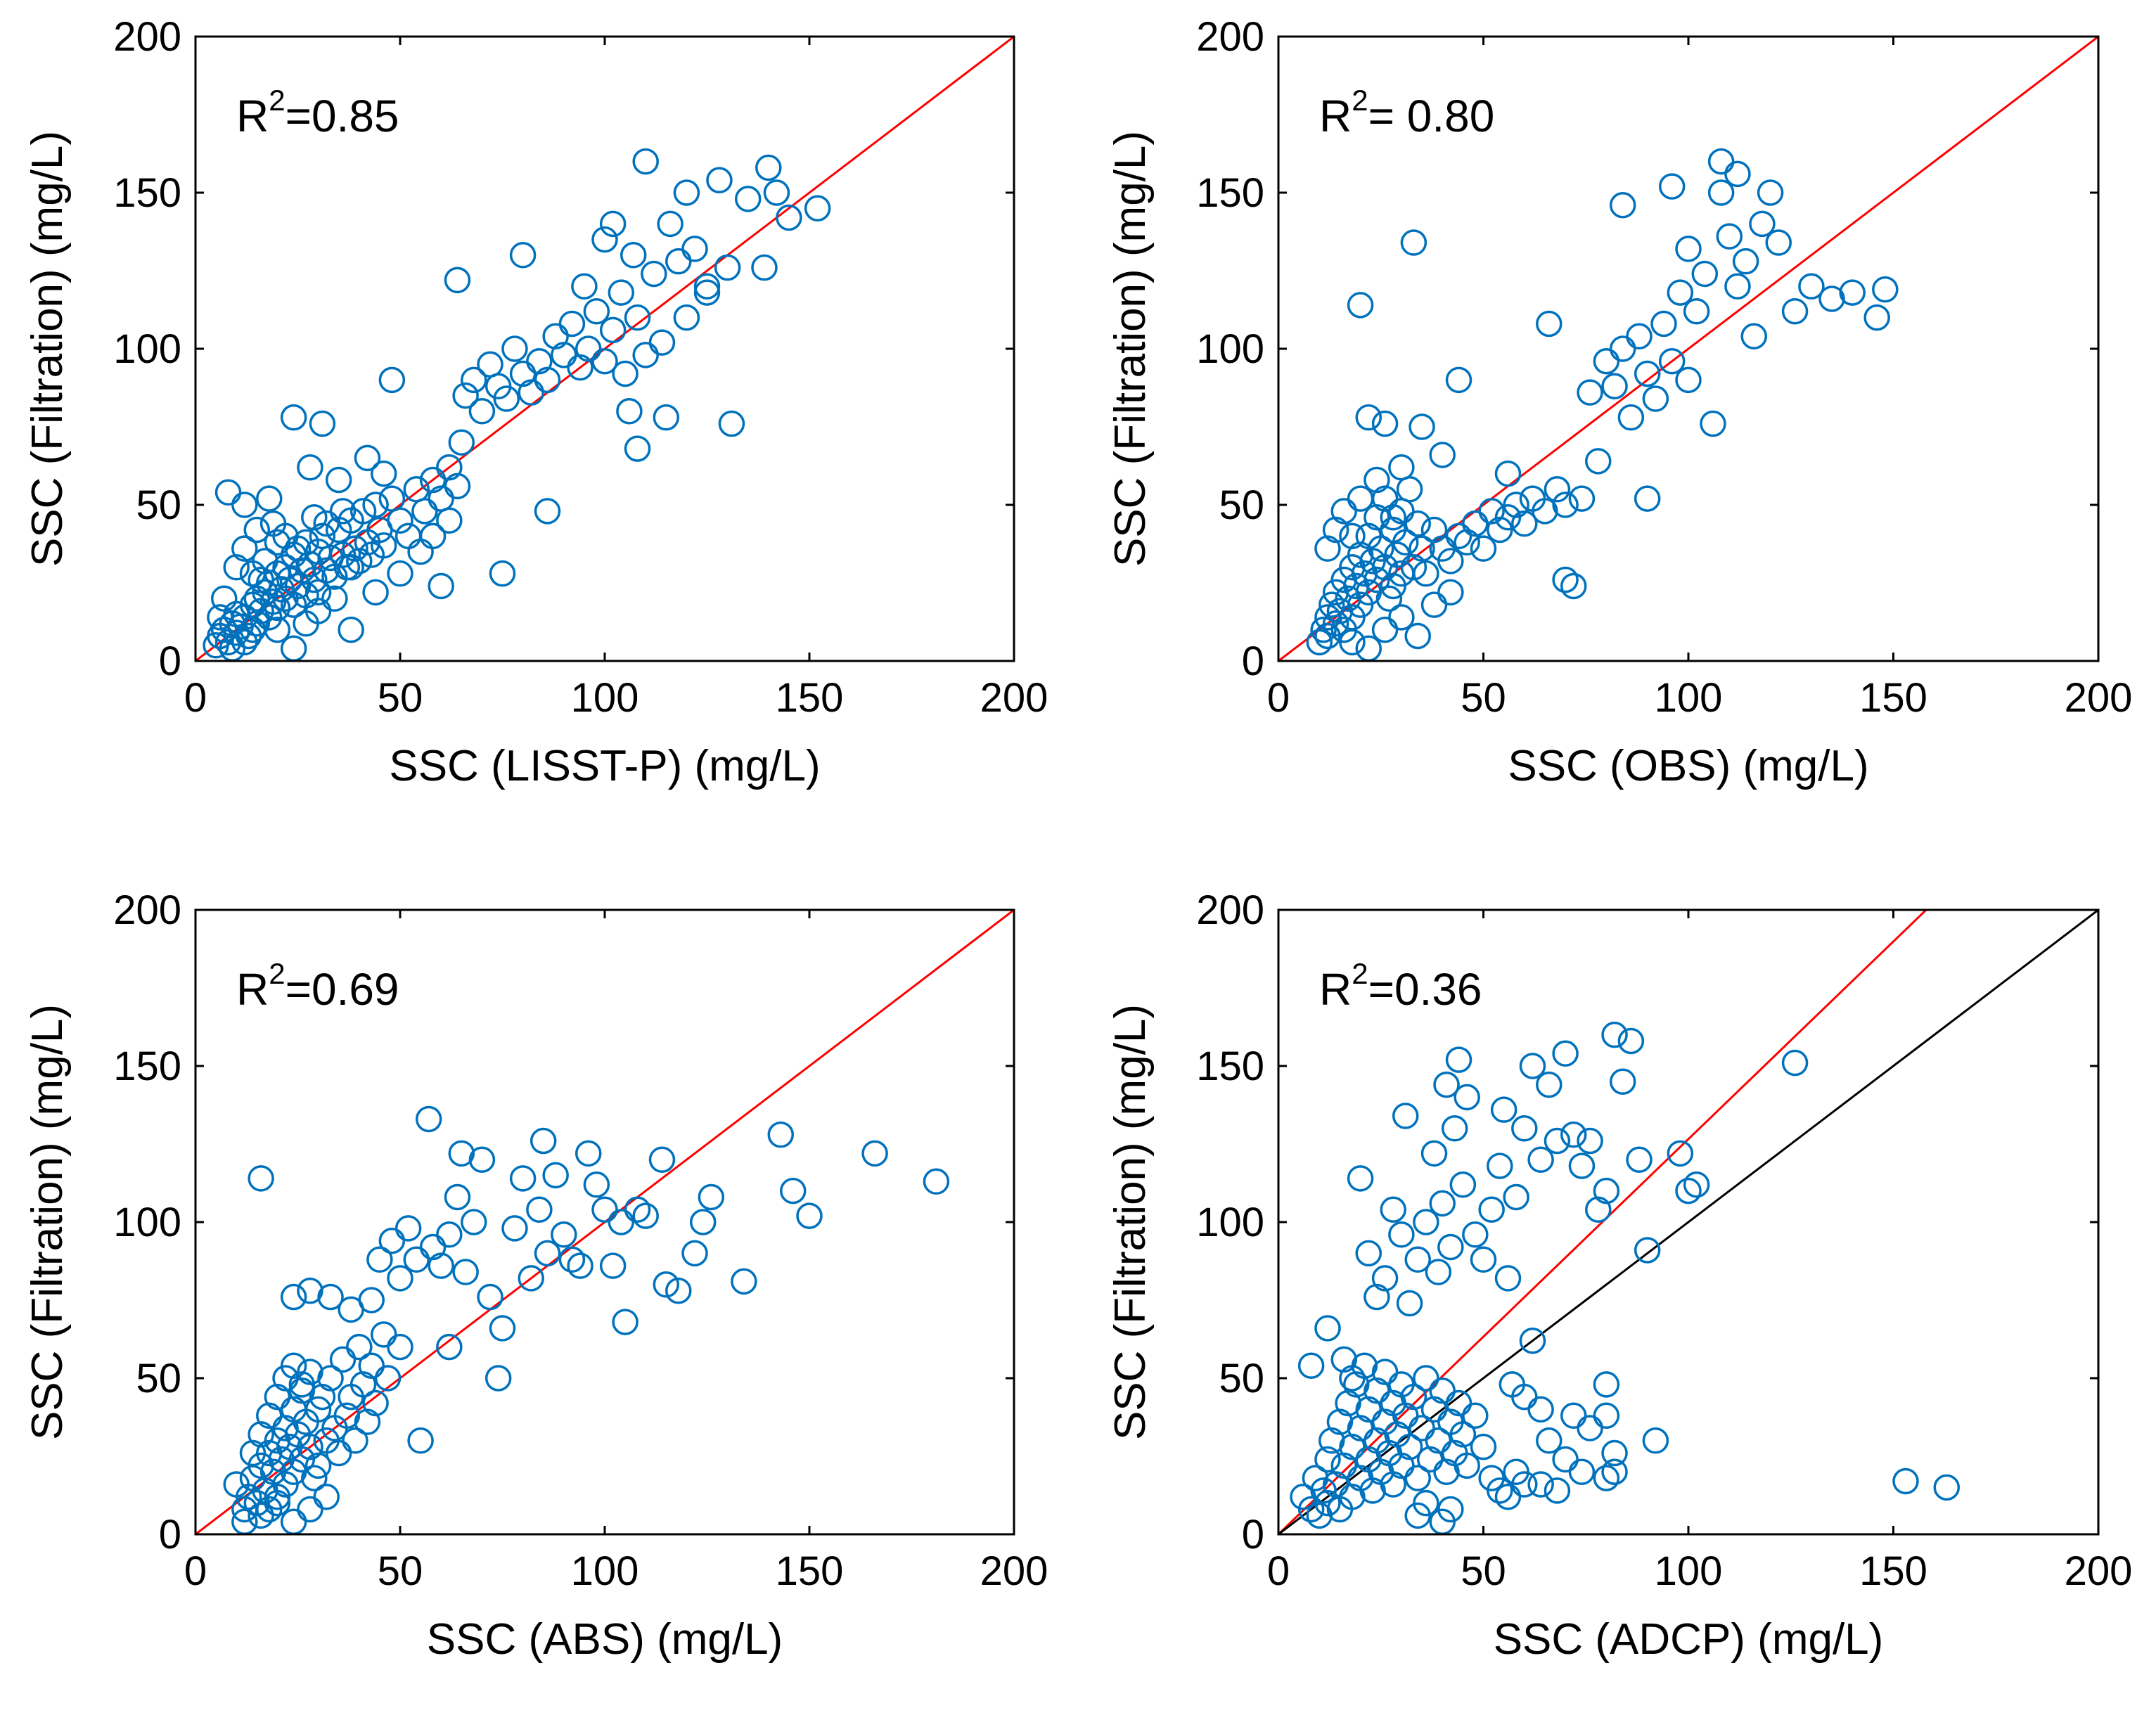 This screenshot has height=1715, width=2156. What do you see at coordinates (1689, 1571) in the screenshot?
I see `x-tick-label: 100` at bounding box center [1689, 1571].